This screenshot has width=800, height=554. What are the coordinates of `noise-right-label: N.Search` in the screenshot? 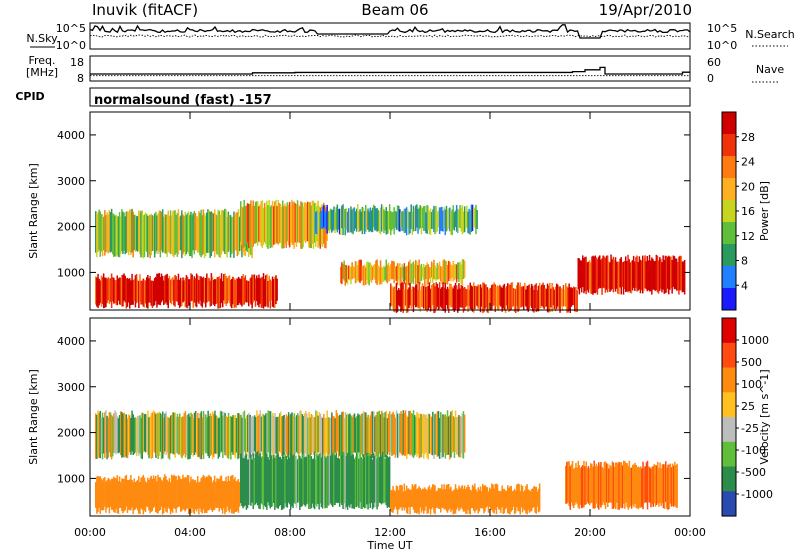 It's located at (770, 34).